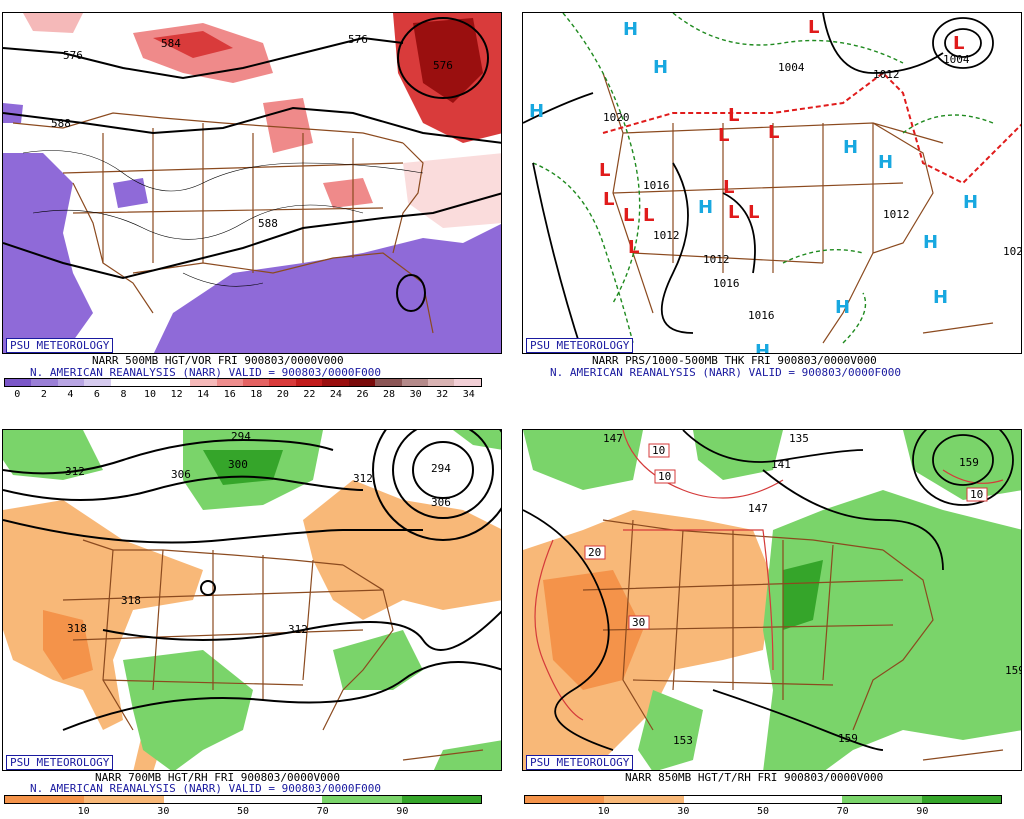 Image resolution: width=1024 pixels, height=819 pixels. Describe the element at coordinates (256, 394) in the screenshot. I see `colorbar-tick-label: 18` at that location.